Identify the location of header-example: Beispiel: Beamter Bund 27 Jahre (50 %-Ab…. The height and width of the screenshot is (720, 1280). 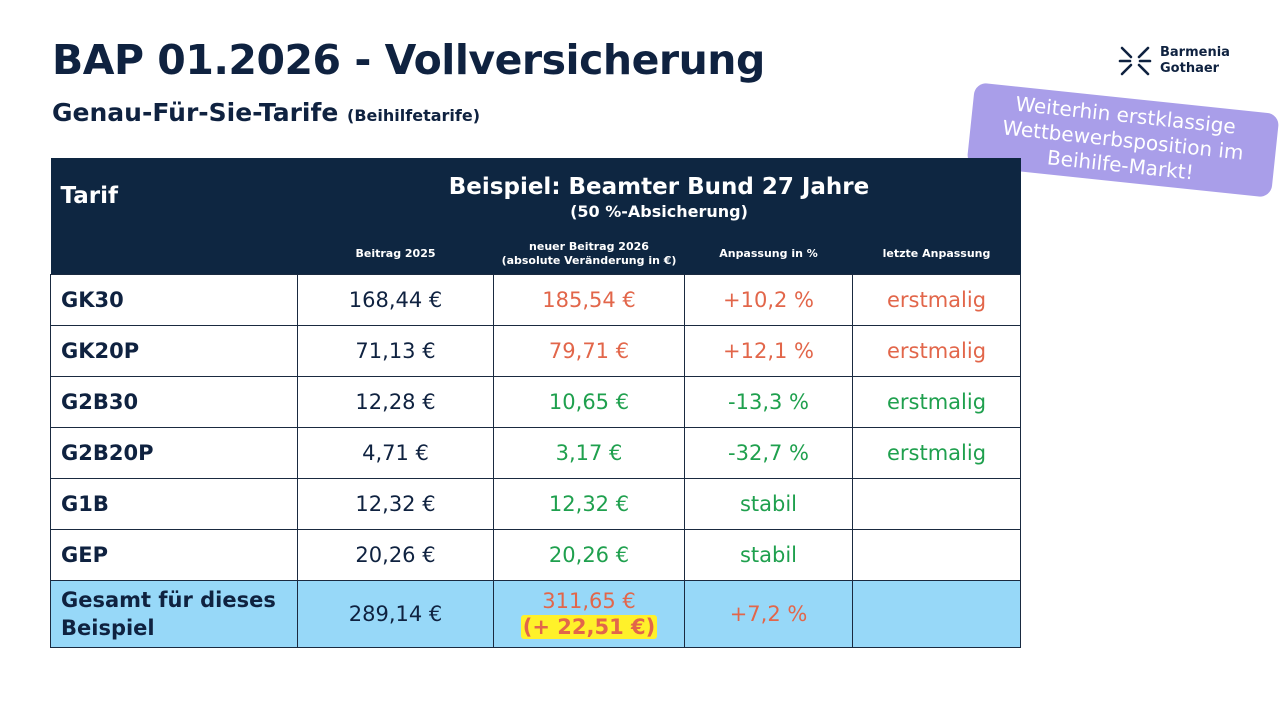
(659, 196).